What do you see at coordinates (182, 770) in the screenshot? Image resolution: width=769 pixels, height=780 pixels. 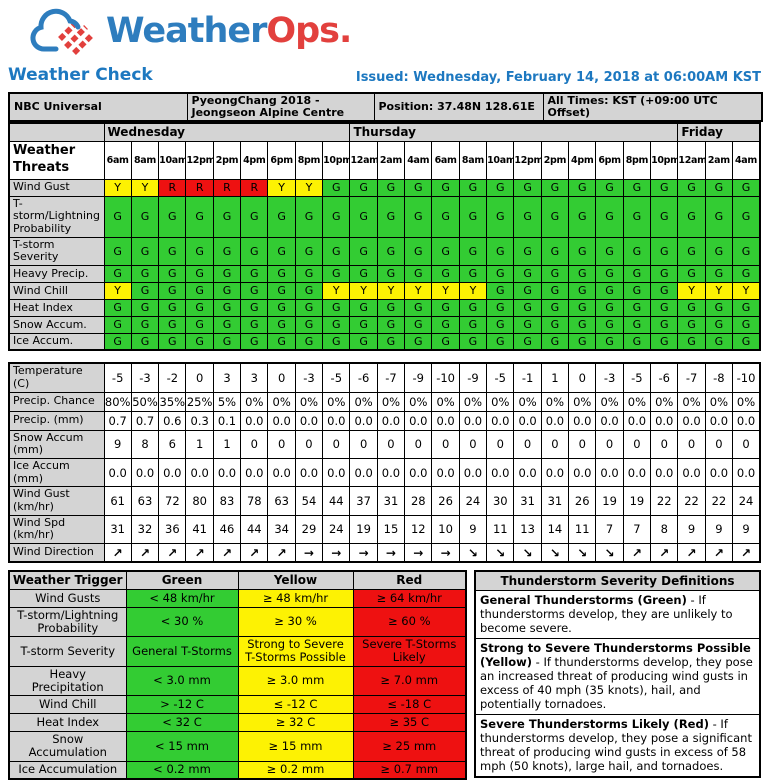 I see `legend-cell-green: < 0.2 mm` at bounding box center [182, 770].